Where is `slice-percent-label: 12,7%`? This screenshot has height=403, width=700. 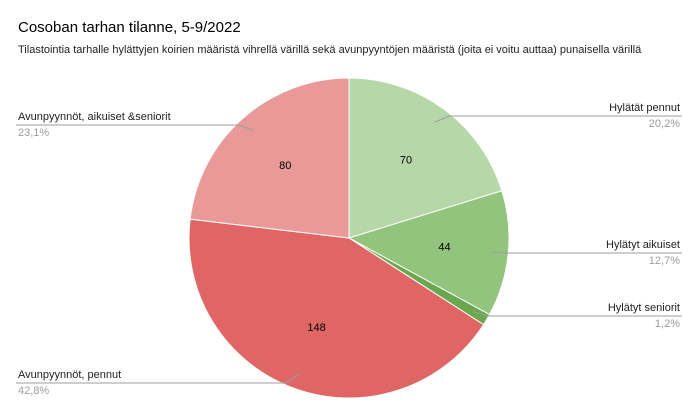
slice-percent-label: 12,7% is located at coordinates (664, 261).